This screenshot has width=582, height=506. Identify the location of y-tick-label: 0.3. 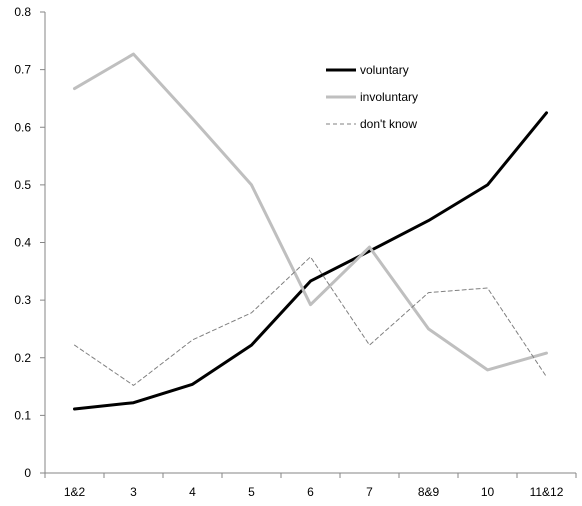
(22, 300).